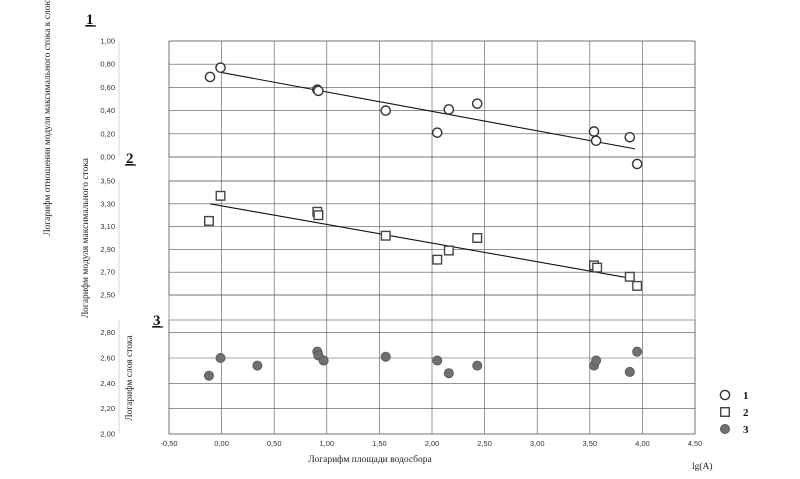  What do you see at coordinates (90, 20) in the screenshot?
I see `panel-number: 1` at bounding box center [90, 20].